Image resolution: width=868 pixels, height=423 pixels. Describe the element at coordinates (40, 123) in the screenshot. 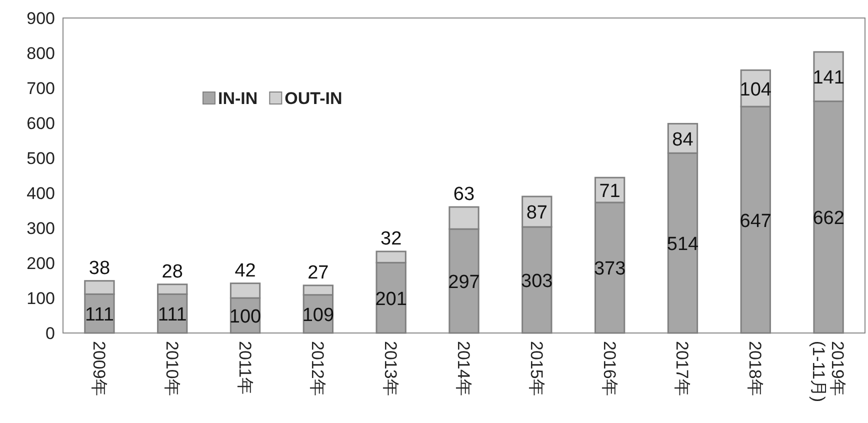

I see `y-tick-label: 600` at that location.